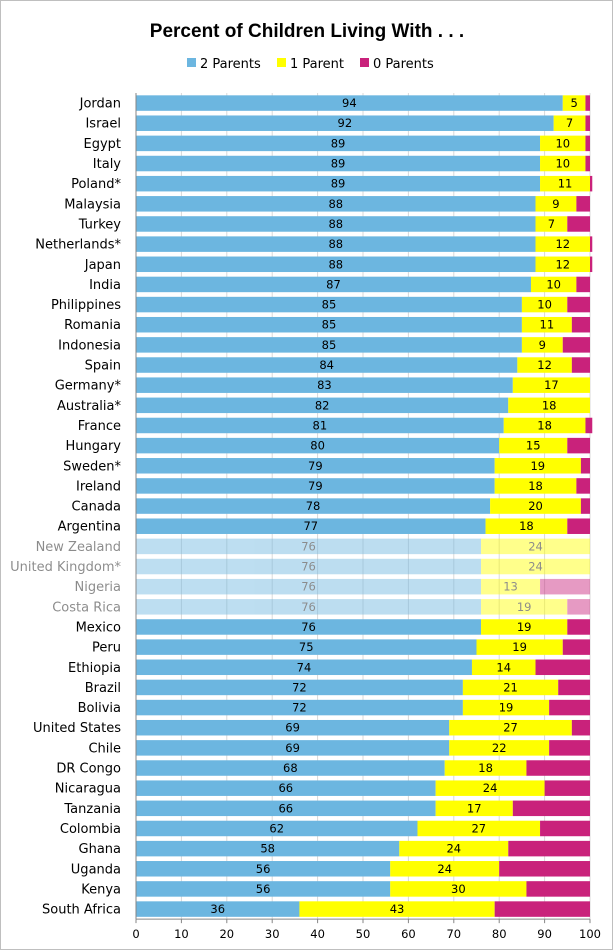 The image size is (613, 950). I want to click on bar-germany-2-parents, so click(324, 385).